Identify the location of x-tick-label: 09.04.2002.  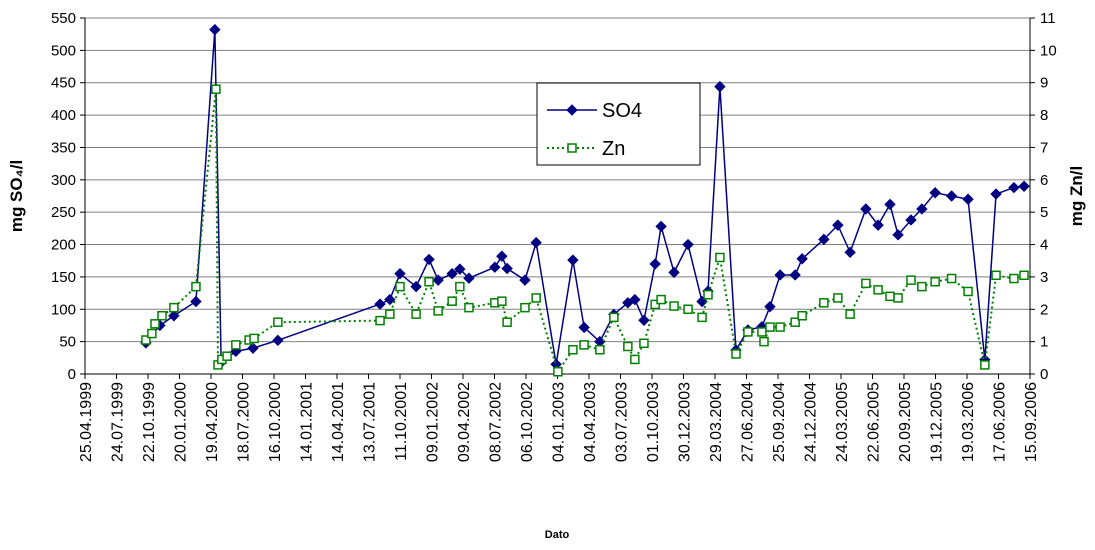
(464, 422).